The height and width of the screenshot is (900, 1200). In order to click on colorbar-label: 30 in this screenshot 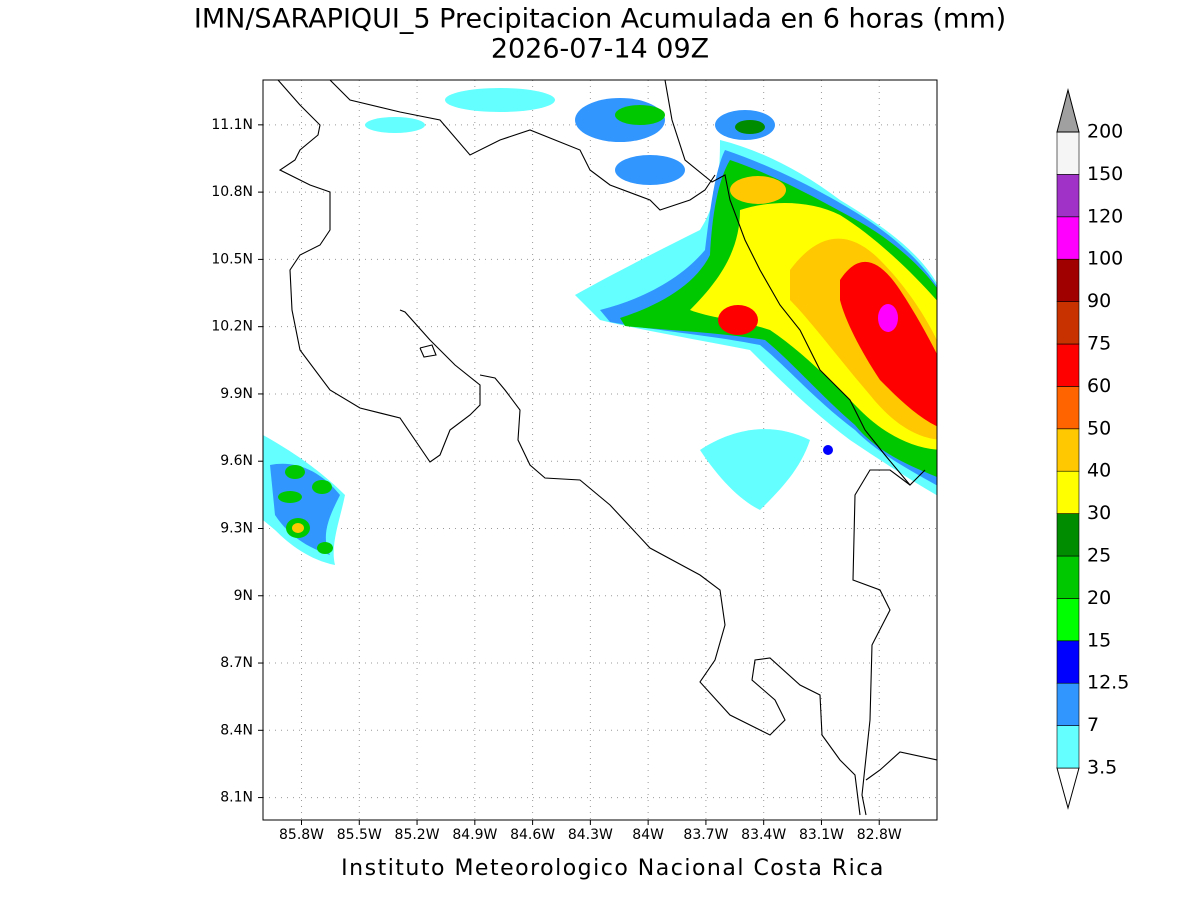, I will do `click(1099, 513)`.